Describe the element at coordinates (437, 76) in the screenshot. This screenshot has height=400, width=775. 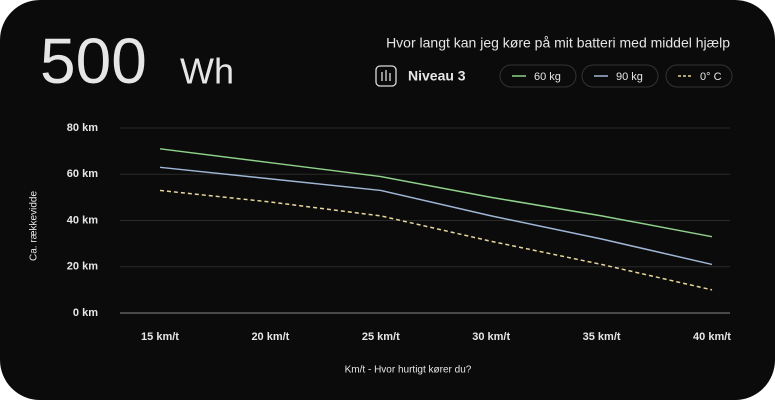
I see `level-label: Niveau 3` at that location.